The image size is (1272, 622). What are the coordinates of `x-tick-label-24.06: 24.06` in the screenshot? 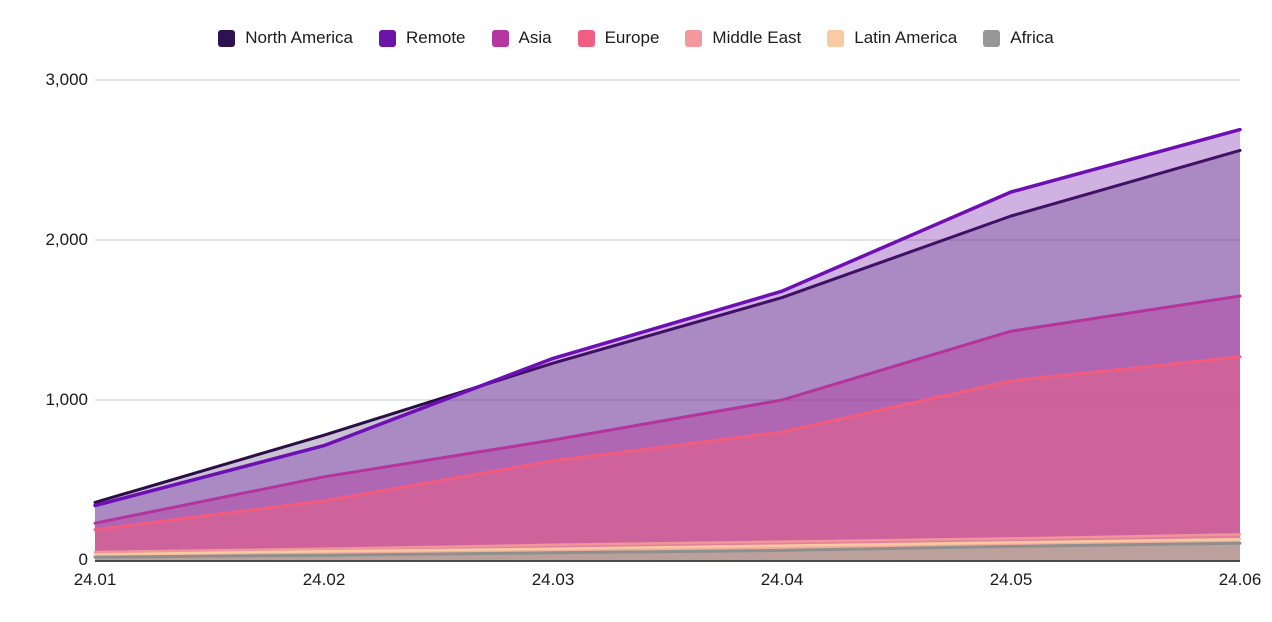 It's located at (1240, 579).